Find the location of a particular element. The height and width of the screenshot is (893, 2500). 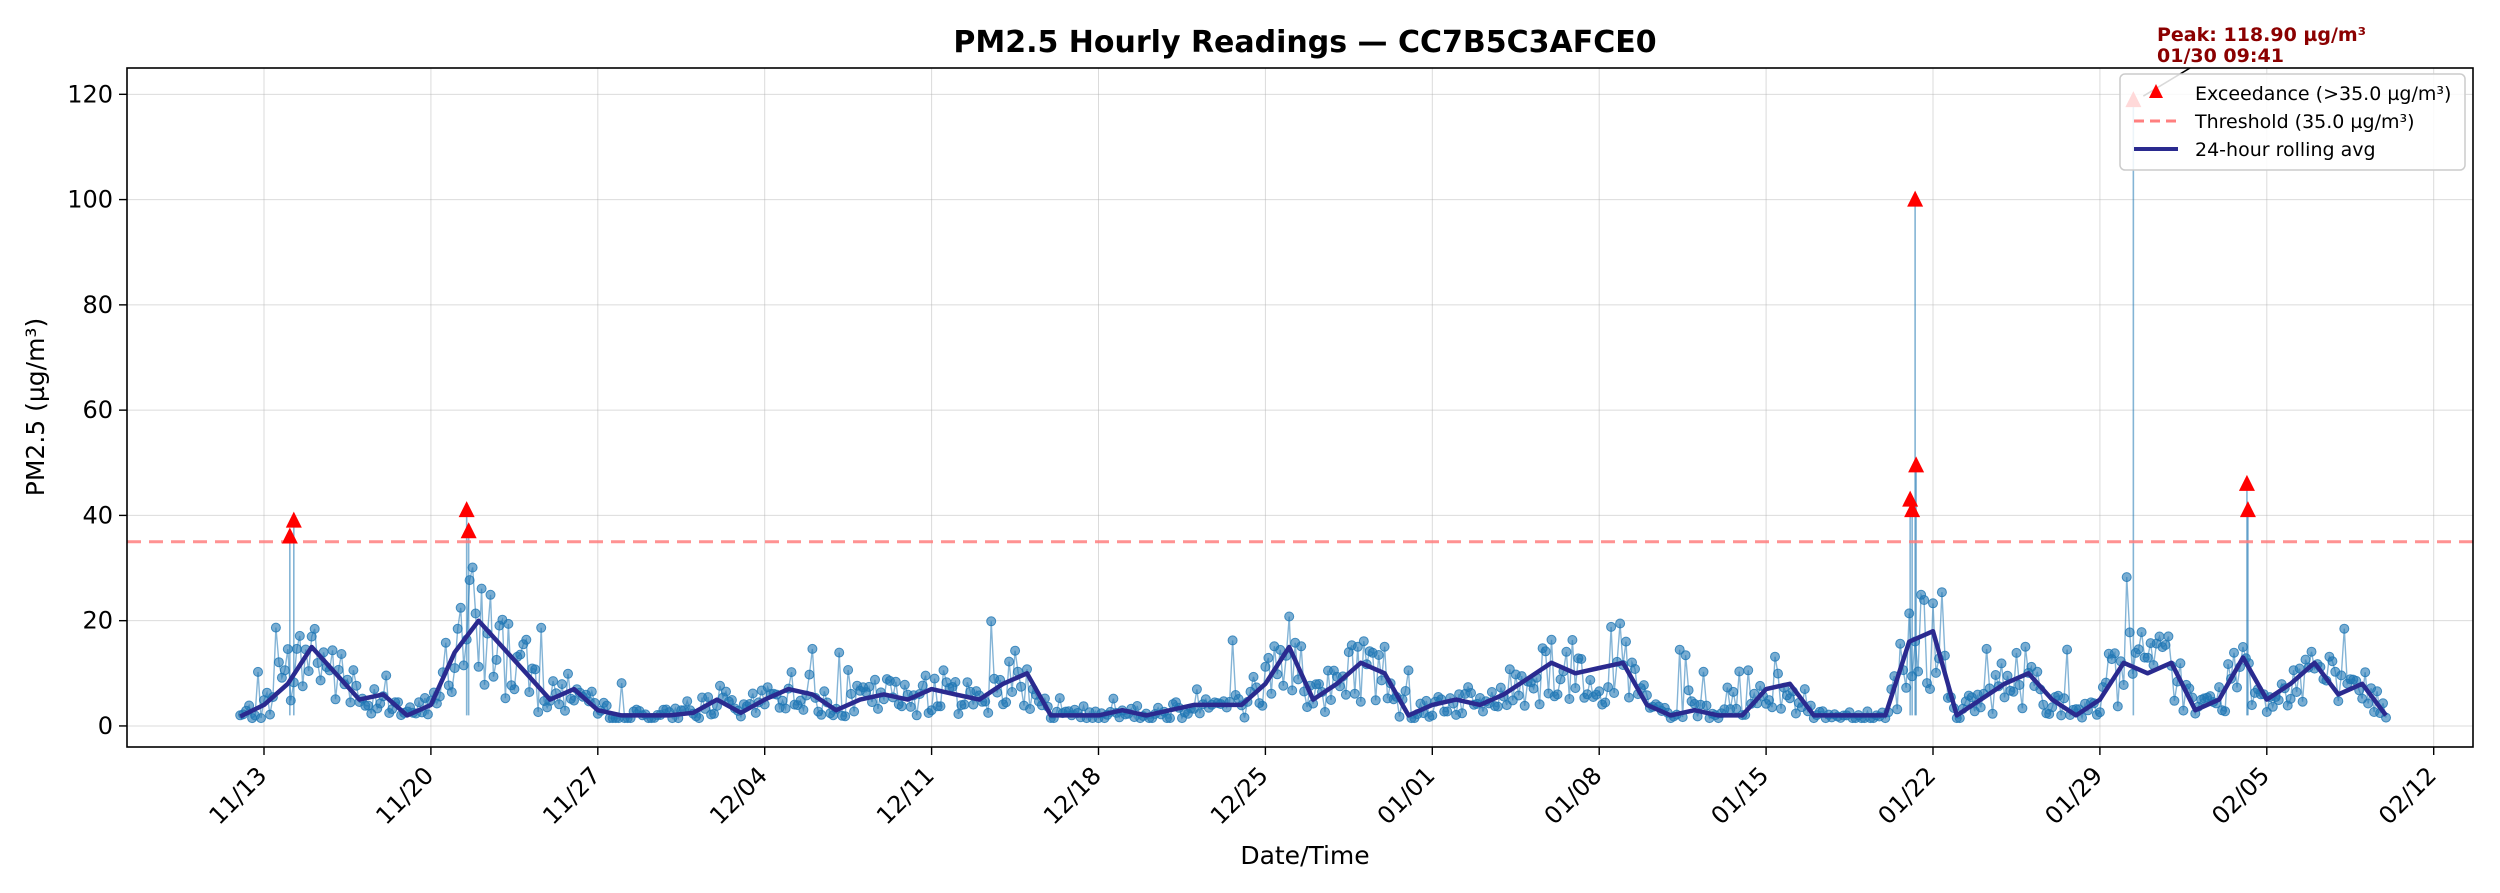

y-tick-label: 80 is located at coordinates (97, 305).